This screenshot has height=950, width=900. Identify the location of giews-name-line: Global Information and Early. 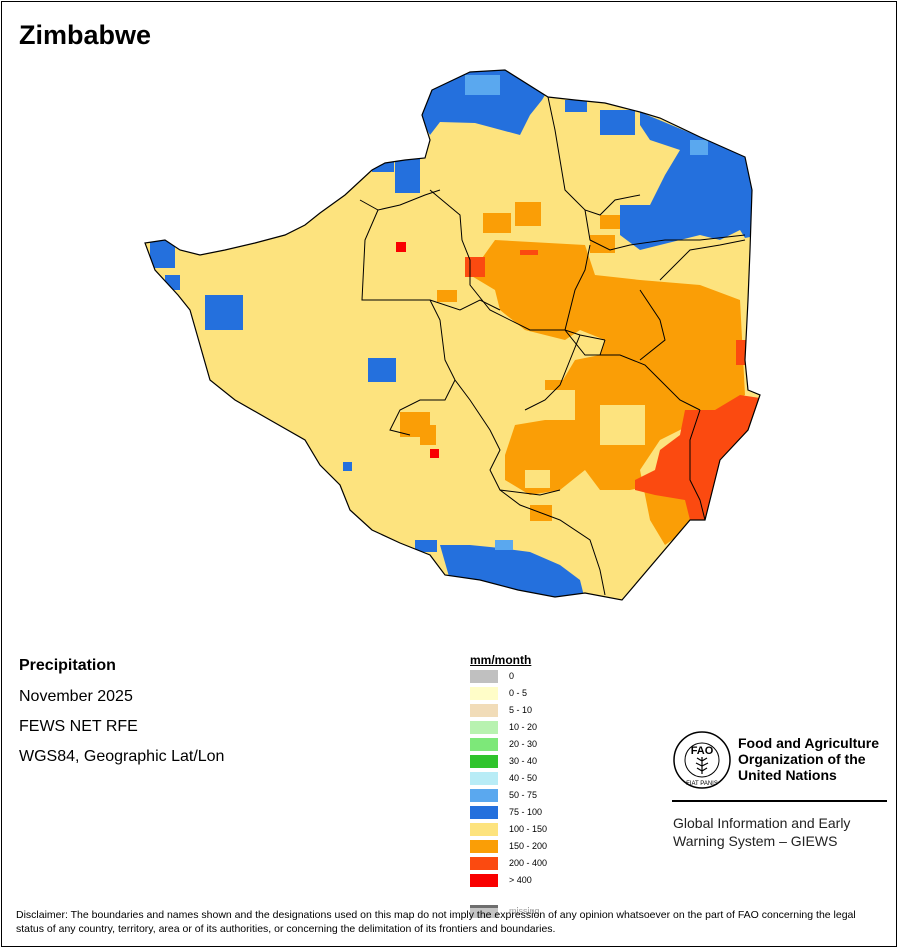
(762, 823).